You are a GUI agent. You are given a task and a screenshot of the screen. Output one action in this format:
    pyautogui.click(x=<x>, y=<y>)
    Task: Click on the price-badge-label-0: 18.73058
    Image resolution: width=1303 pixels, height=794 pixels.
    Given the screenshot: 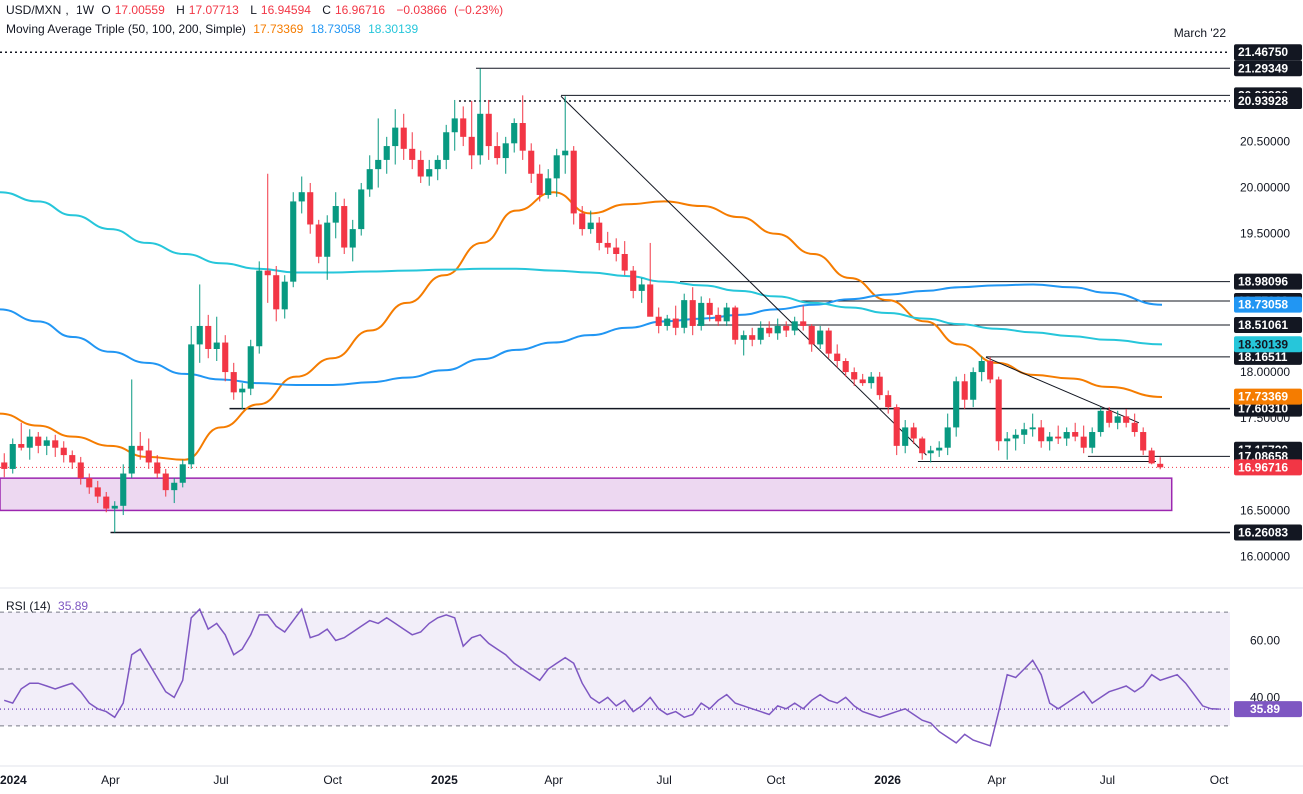 What is the action you would take?
    pyautogui.click(x=1263, y=305)
    